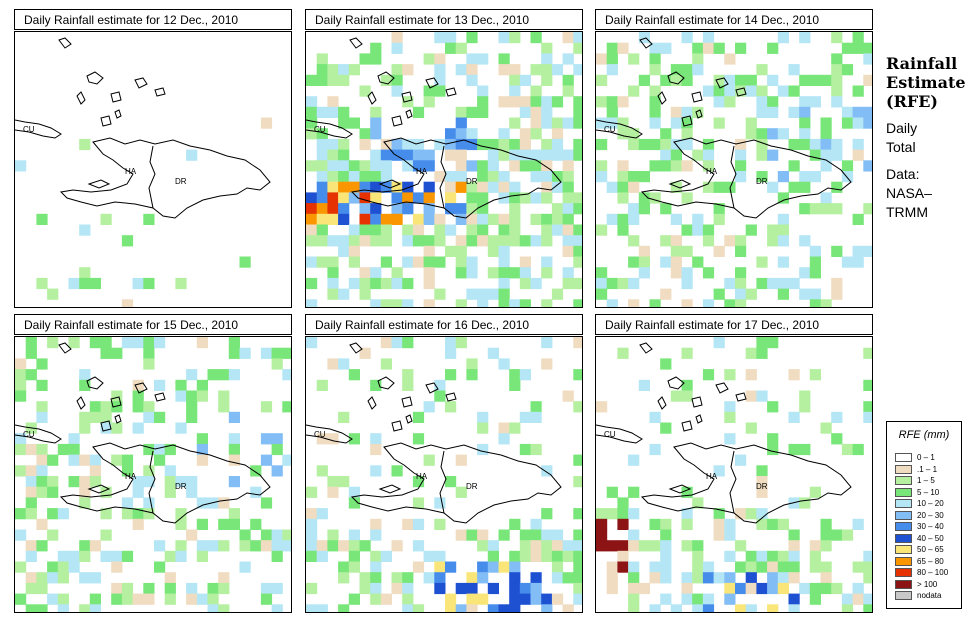 This screenshot has height=635, width=971. What do you see at coordinates (903, 469) in the screenshot?
I see `legend-swatch` at bounding box center [903, 469].